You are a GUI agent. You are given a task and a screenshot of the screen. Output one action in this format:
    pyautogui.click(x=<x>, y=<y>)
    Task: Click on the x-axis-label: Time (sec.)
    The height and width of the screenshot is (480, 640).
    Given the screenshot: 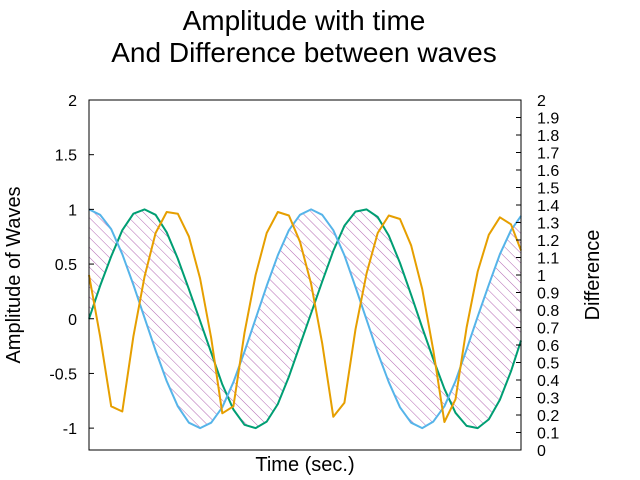 What is the action you would take?
    pyautogui.click(x=304, y=465)
    